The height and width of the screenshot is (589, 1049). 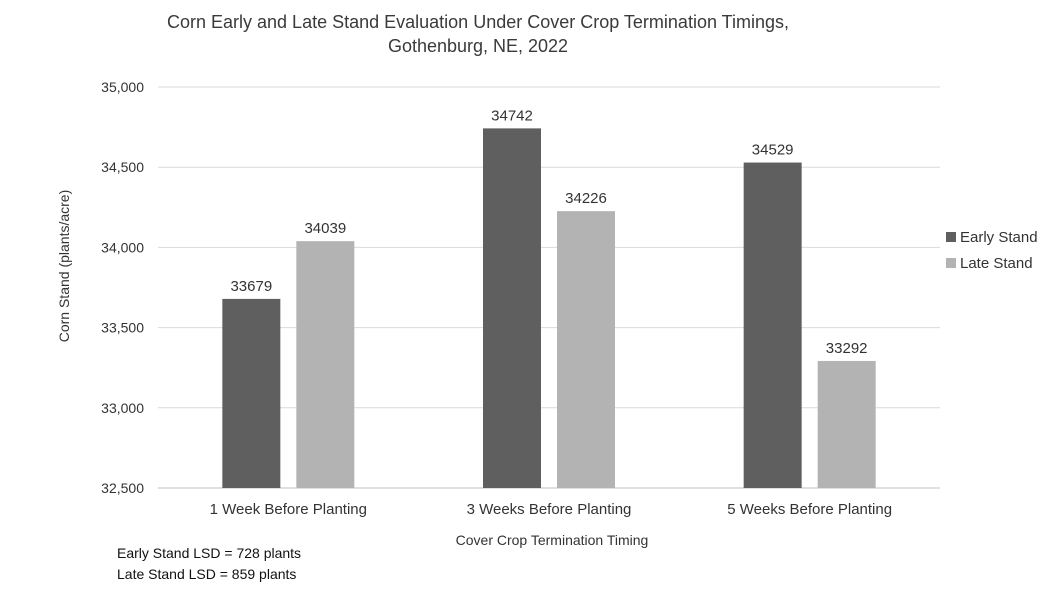 What do you see at coordinates (122, 167) in the screenshot?
I see `y-tick-label: 34,500` at bounding box center [122, 167].